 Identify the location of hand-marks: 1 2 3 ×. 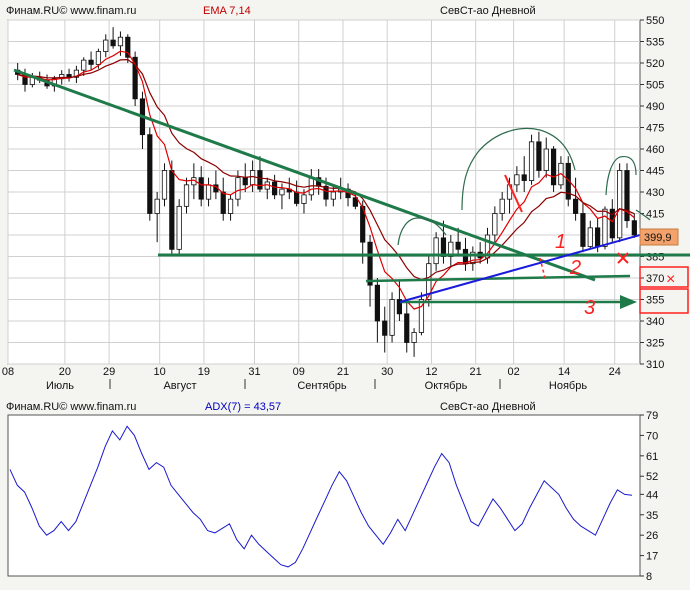
(596, 246).